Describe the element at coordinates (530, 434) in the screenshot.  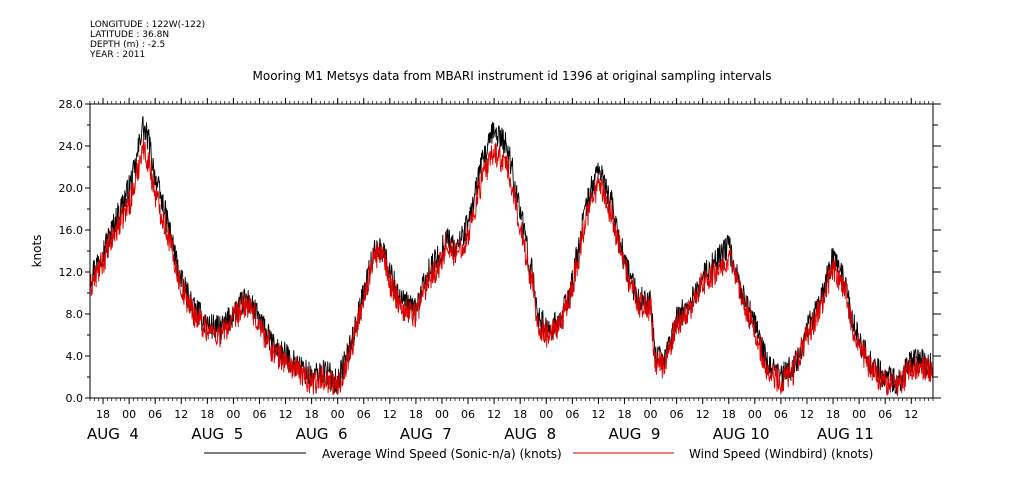
I see `x-day-label: AUG 8` at that location.